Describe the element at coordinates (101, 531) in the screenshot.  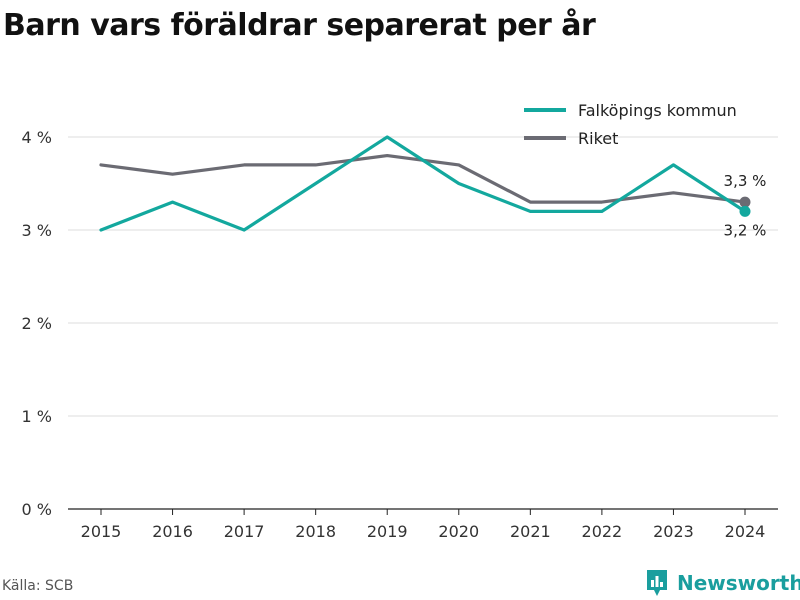
I see `x-tick-label: 2015` at that location.